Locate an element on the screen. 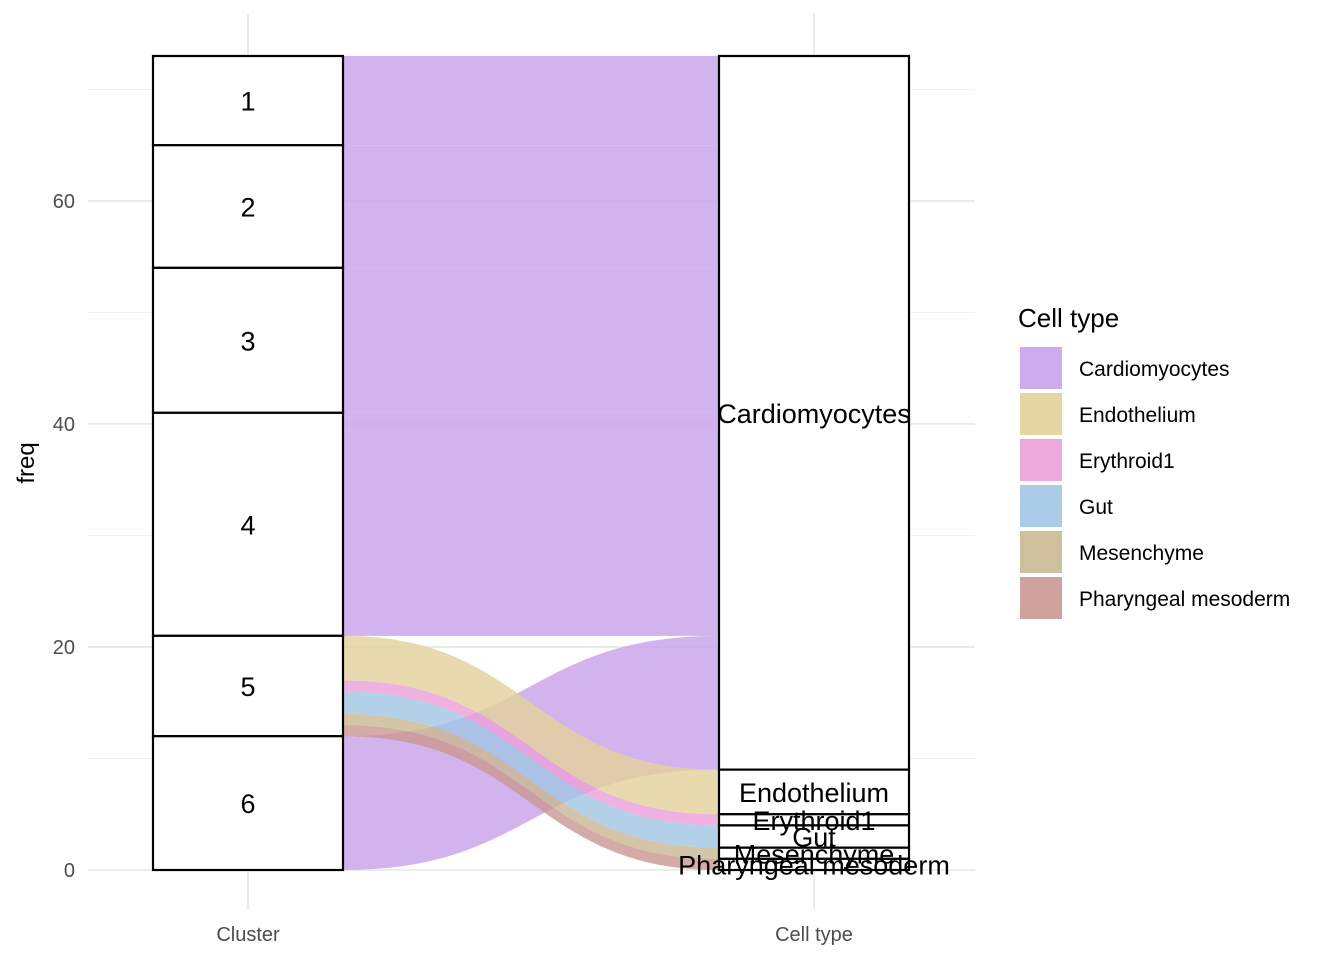  stratum-label: 2 is located at coordinates (247, 208).